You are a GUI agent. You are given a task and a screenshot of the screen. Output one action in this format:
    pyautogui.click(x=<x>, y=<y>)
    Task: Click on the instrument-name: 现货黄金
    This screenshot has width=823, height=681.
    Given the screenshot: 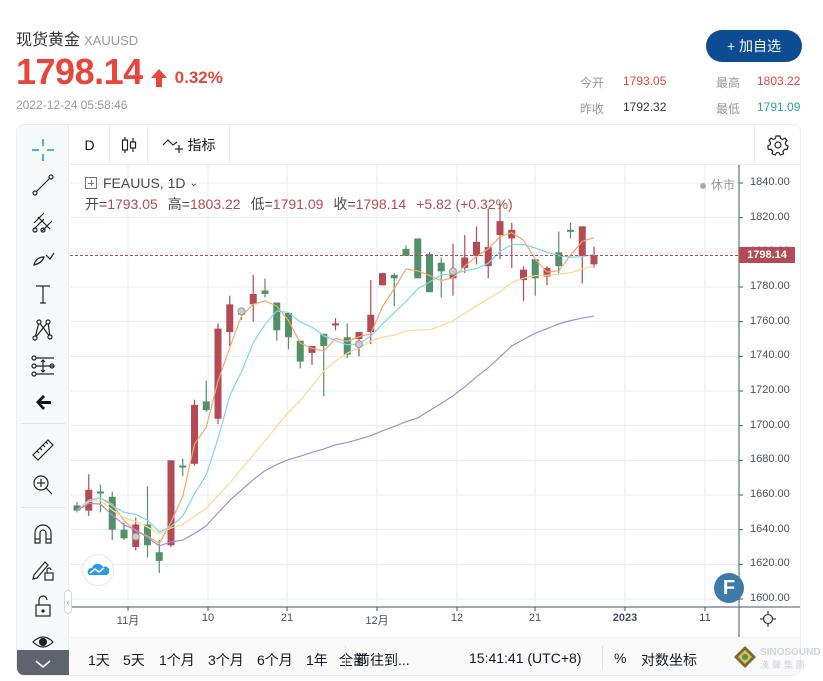 What is the action you would take?
    pyautogui.click(x=48, y=40)
    